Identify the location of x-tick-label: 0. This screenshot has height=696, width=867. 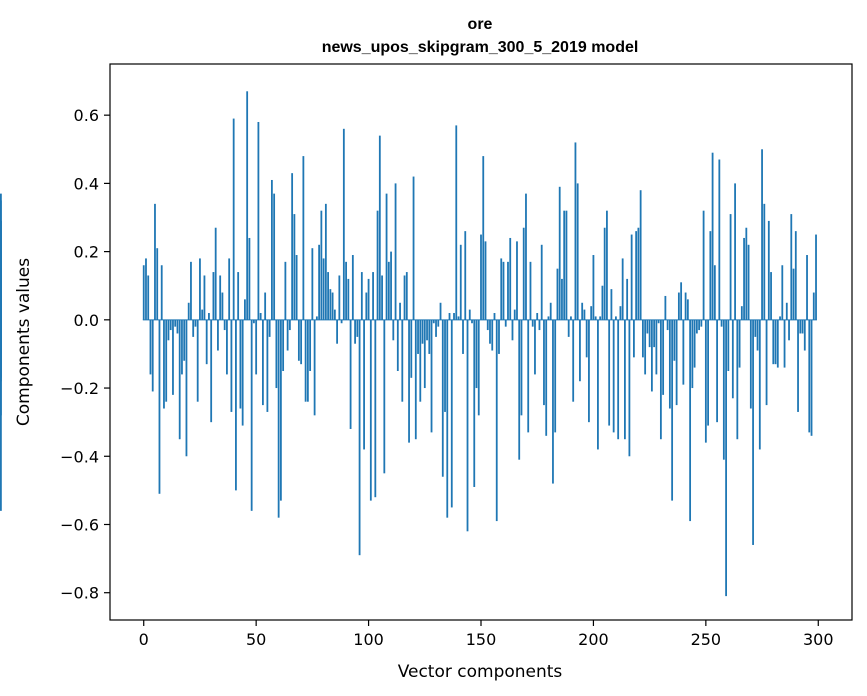
(144, 639).